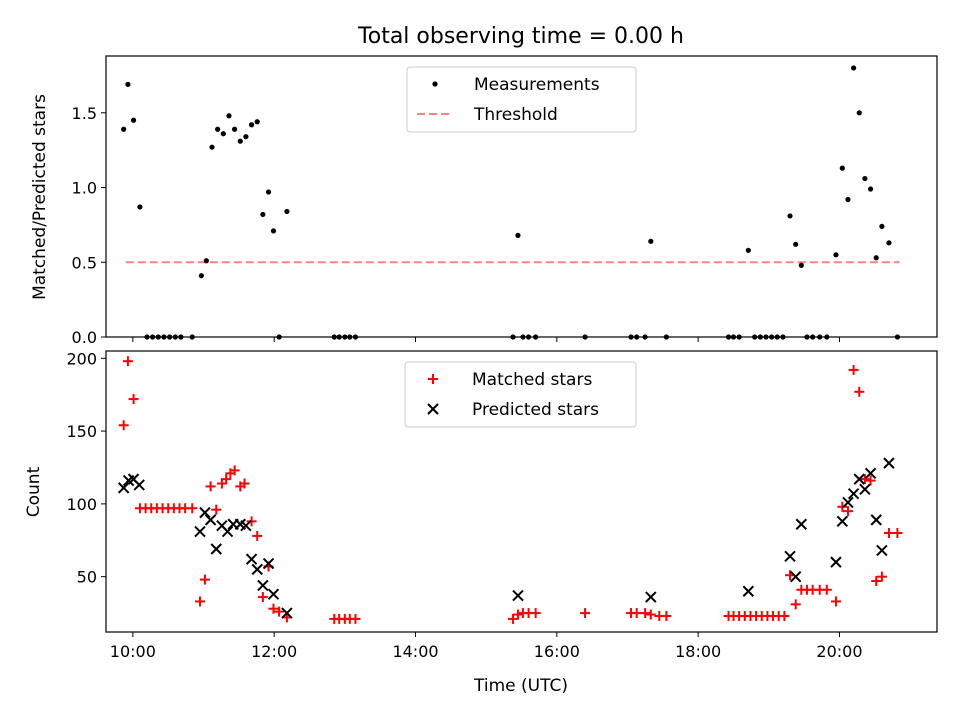 The image size is (960, 720). I want to click on x-tick-label: 10:00, so click(133, 651).